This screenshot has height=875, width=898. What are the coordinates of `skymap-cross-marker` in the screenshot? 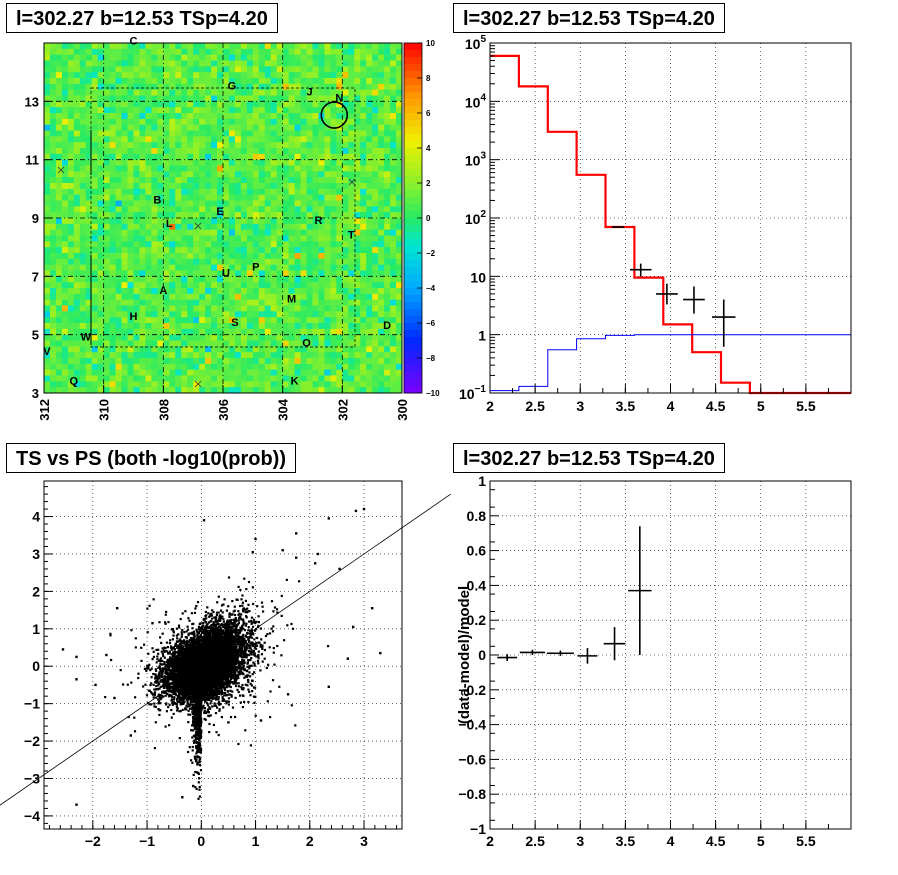 It's located at (198, 226).